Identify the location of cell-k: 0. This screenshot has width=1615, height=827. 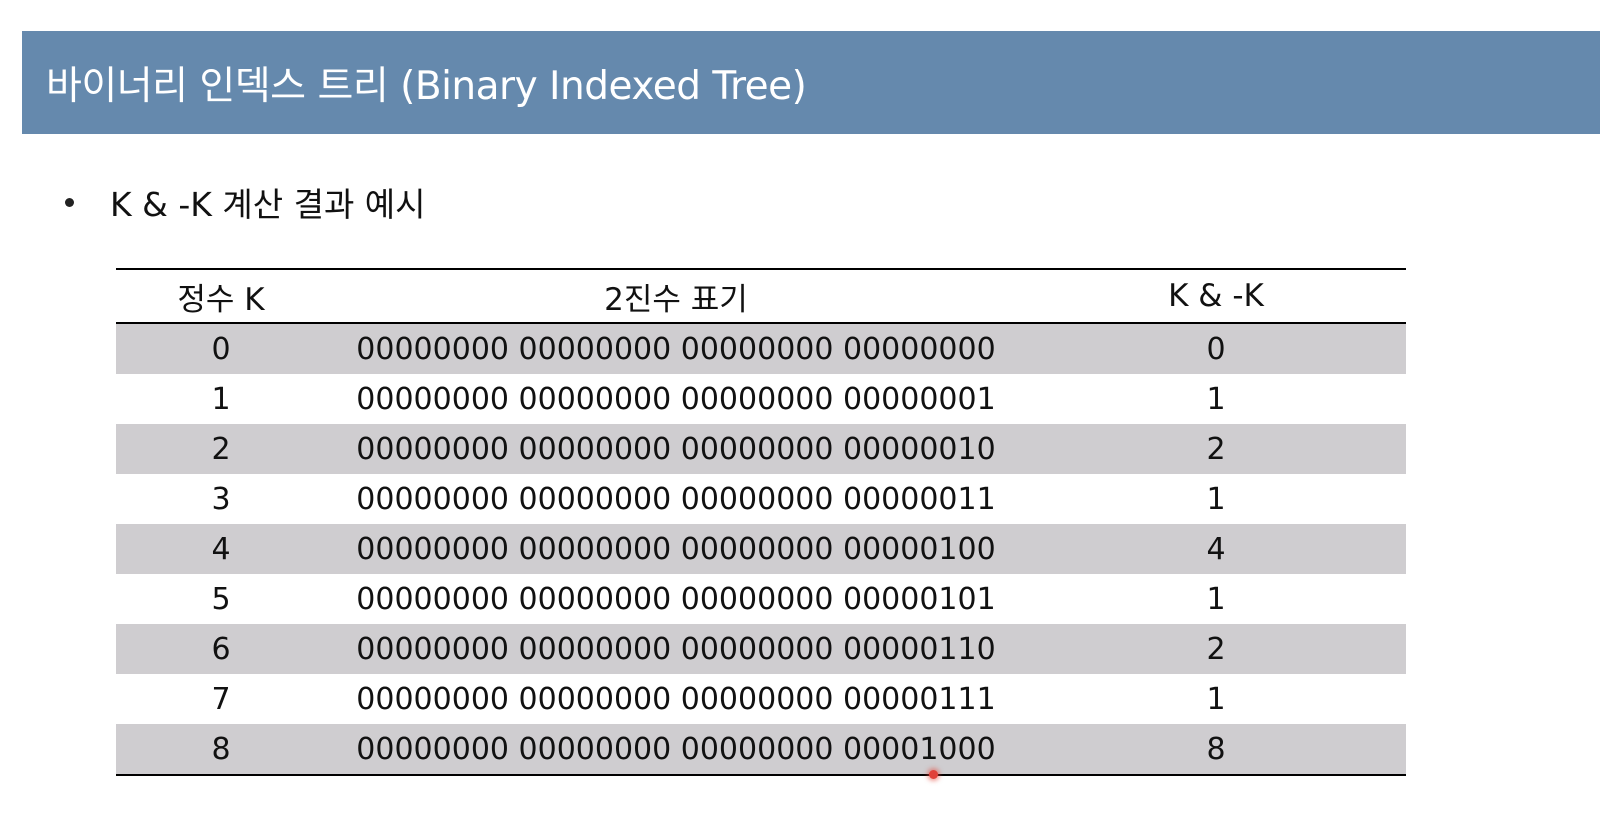
(221, 349).